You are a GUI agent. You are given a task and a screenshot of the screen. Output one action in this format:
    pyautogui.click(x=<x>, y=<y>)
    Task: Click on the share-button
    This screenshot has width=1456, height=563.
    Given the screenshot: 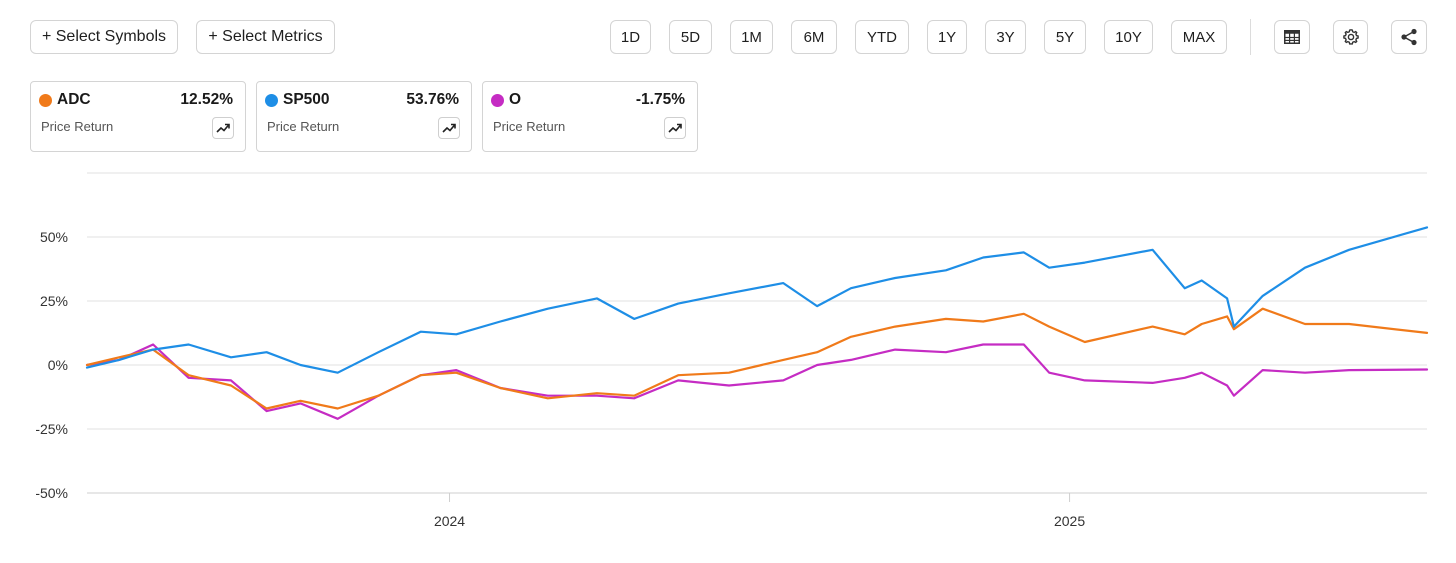 What is the action you would take?
    pyautogui.click(x=1409, y=37)
    